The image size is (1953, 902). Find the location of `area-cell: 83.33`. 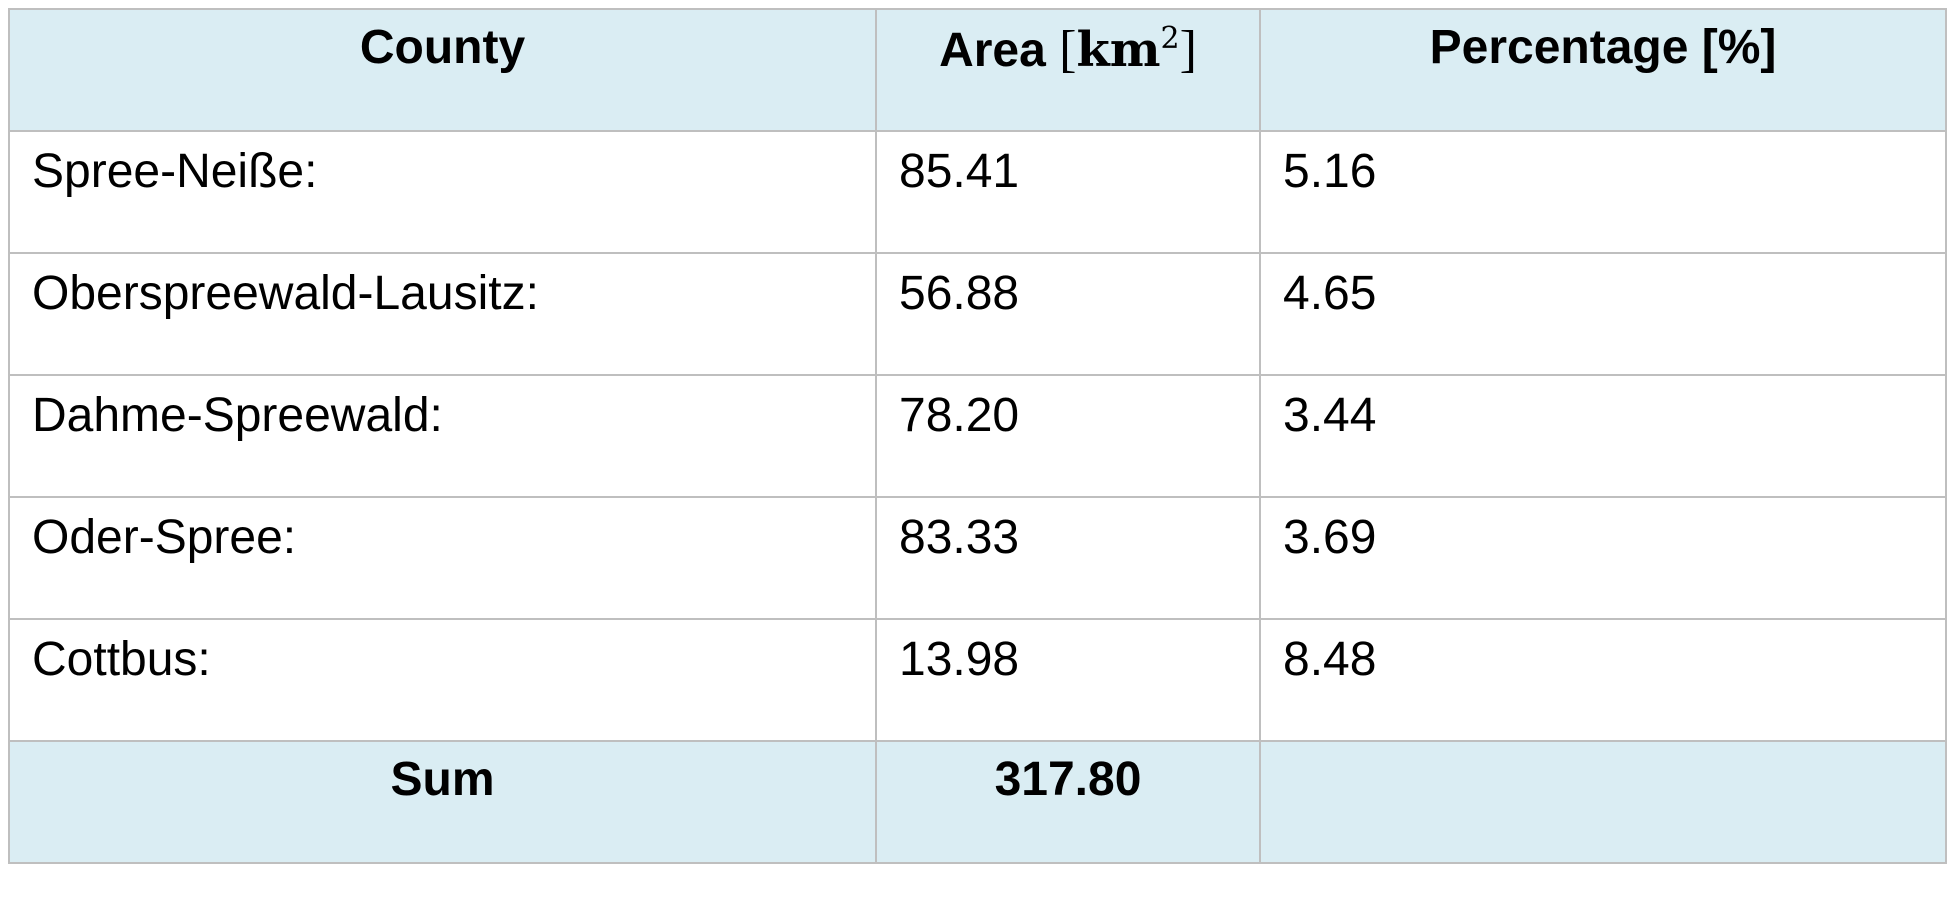

area-cell: 83.33 is located at coordinates (1068, 558).